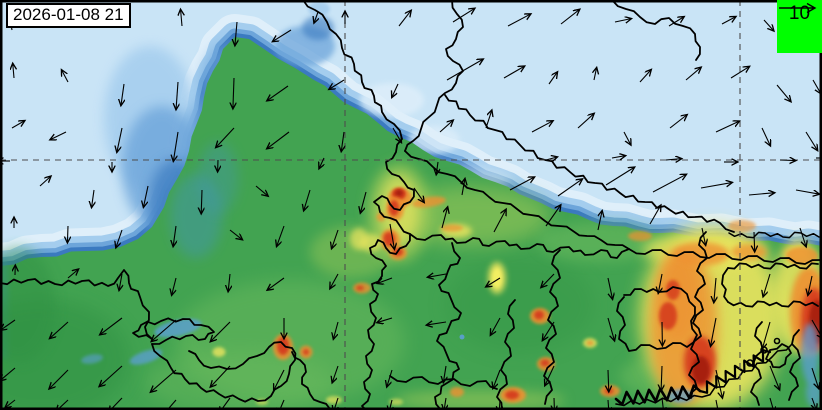 The width and height of the screenshot is (822, 410). Describe the element at coordinates (798, 8) in the screenshot. I see `right-arrow-icon` at that location.